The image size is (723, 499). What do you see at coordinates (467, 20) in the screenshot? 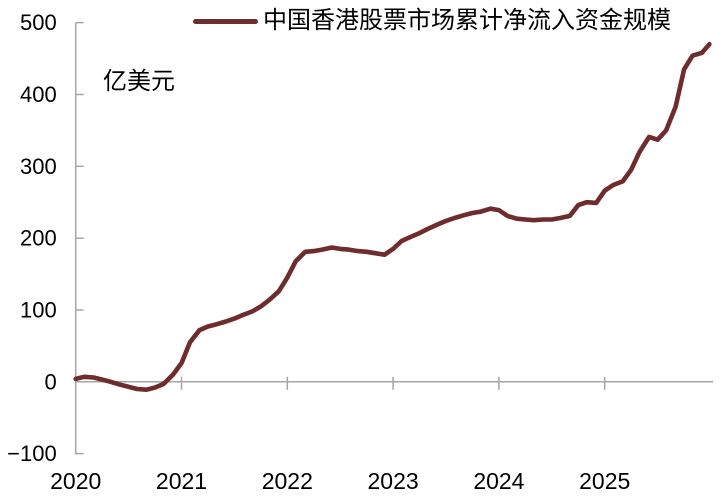
I see `legend-series-label: 中国香港股票市场累计净流入资金规模` at bounding box center [467, 20].